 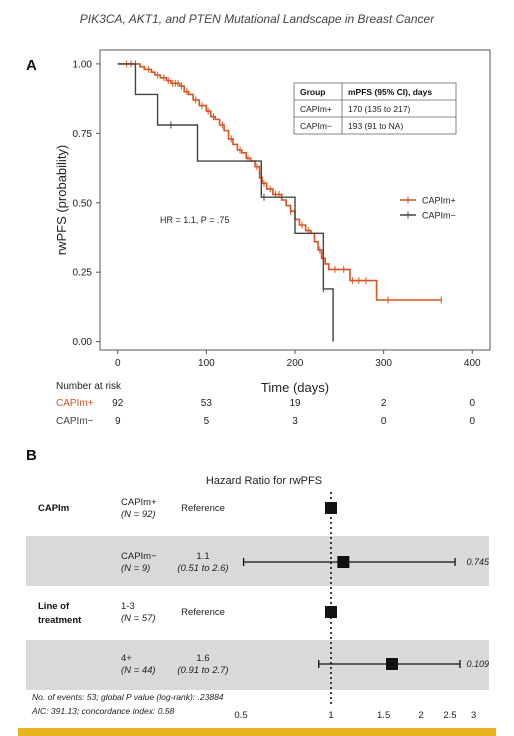 I want to click on stats-table-cell: CAPIm−, so click(x=316, y=126).